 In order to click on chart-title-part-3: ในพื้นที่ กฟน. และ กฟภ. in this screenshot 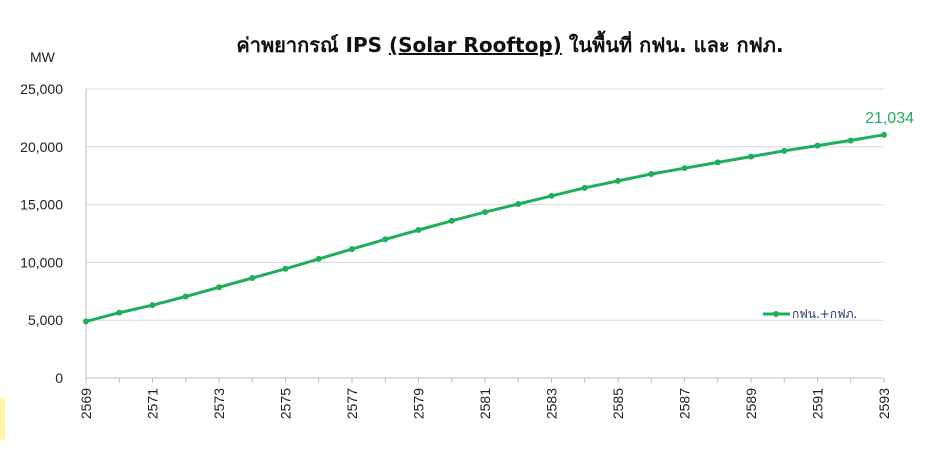, I will do `click(673, 43)`.